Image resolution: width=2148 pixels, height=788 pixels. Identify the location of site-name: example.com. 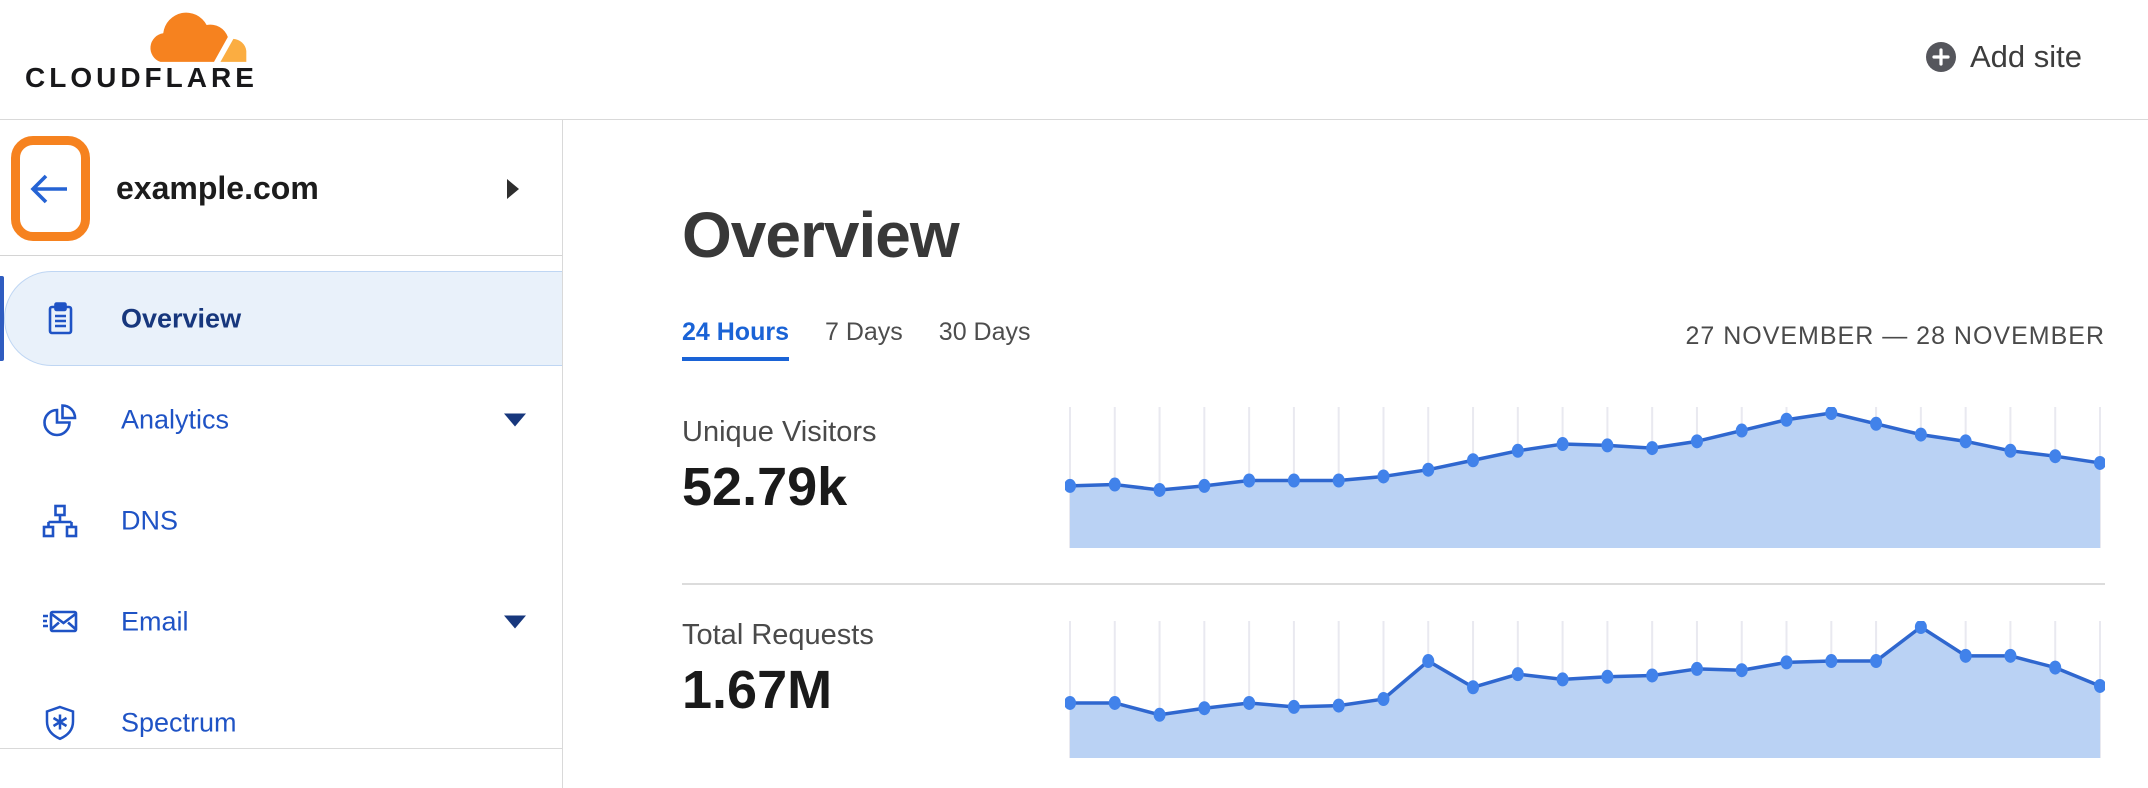
(217, 187).